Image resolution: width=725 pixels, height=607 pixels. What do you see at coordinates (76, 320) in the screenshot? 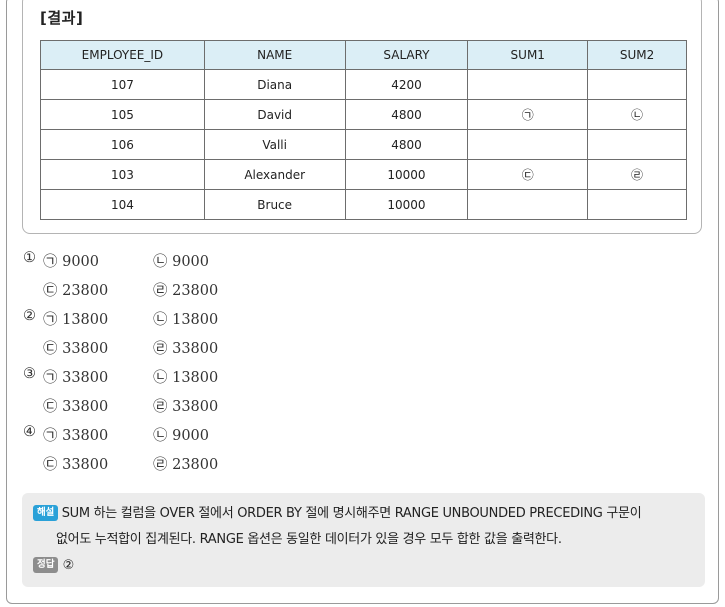
I see `option-value: ㉠ 13800` at bounding box center [76, 320].